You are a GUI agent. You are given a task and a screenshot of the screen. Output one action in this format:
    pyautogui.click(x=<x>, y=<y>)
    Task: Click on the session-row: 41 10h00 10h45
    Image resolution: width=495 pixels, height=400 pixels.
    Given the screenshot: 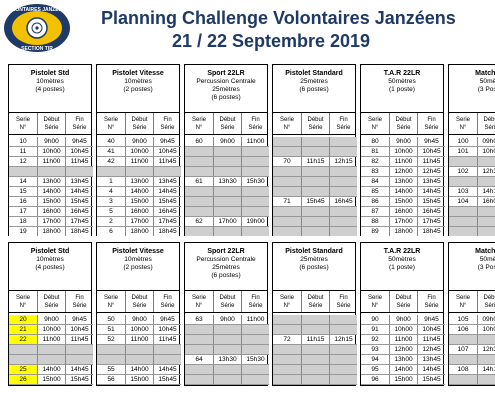 What is the action you would take?
    pyautogui.click(x=139, y=152)
    